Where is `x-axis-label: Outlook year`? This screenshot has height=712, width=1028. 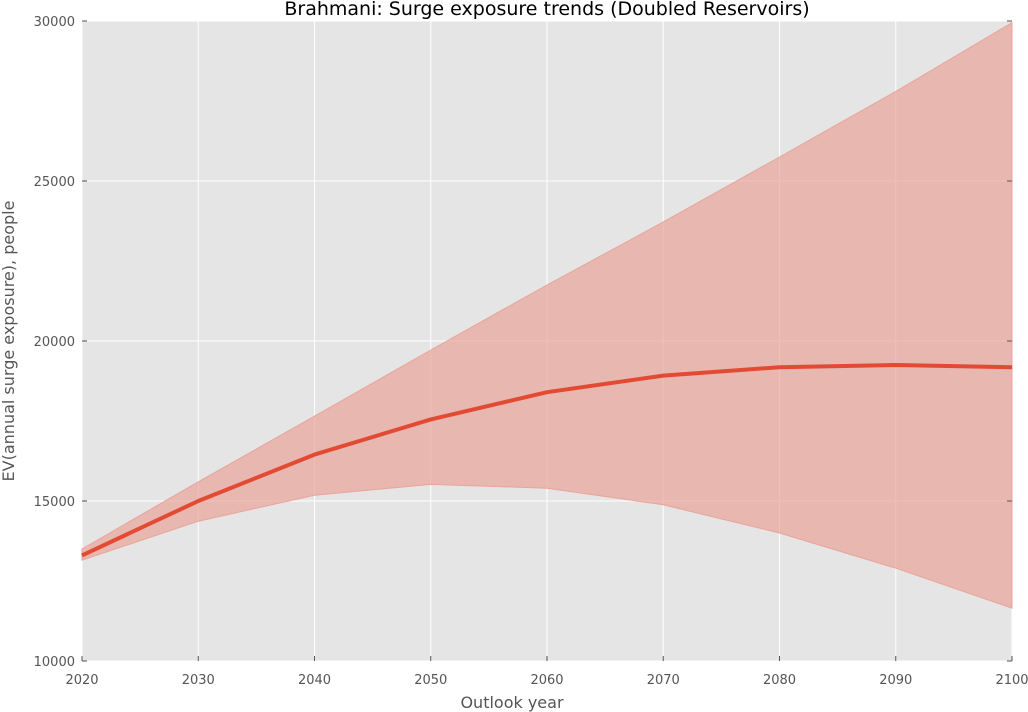 x-axis-label: Outlook year is located at coordinates (512, 702).